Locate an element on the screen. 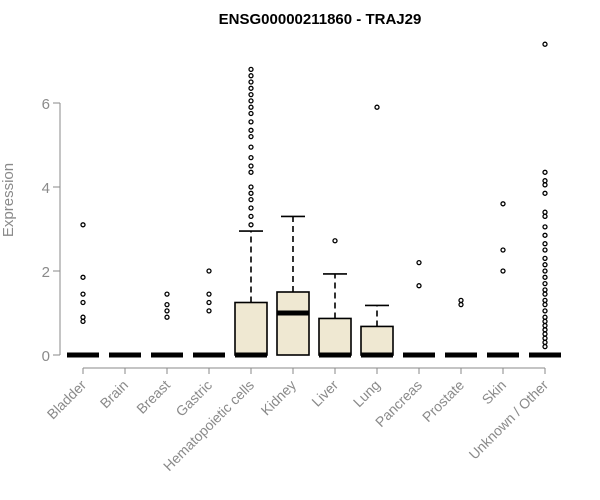 This screenshot has width=600, height=500. x-tick-label: Unknown / Other is located at coordinates (509, 420).